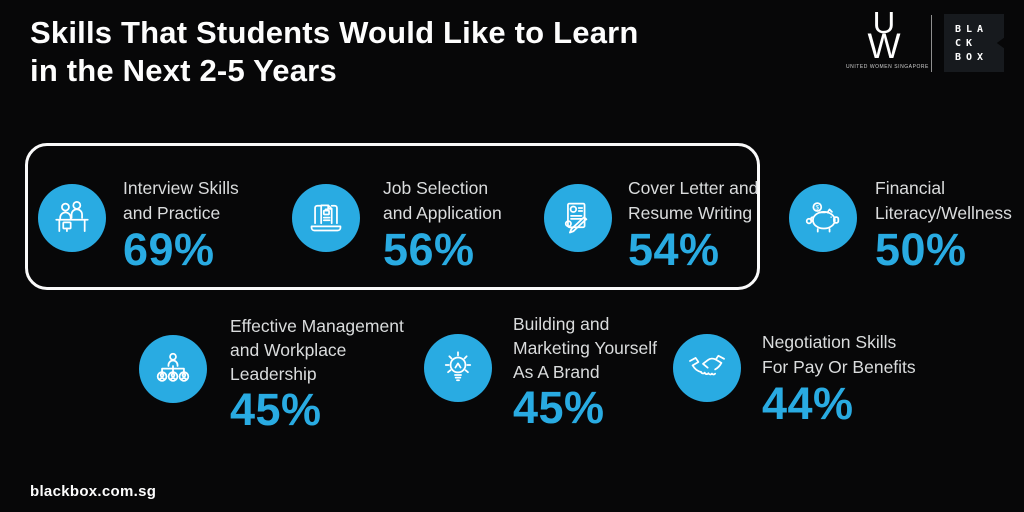 The image size is (1024, 512). What do you see at coordinates (173, 369) in the screenshot?
I see `leadership-org-icon` at bounding box center [173, 369].